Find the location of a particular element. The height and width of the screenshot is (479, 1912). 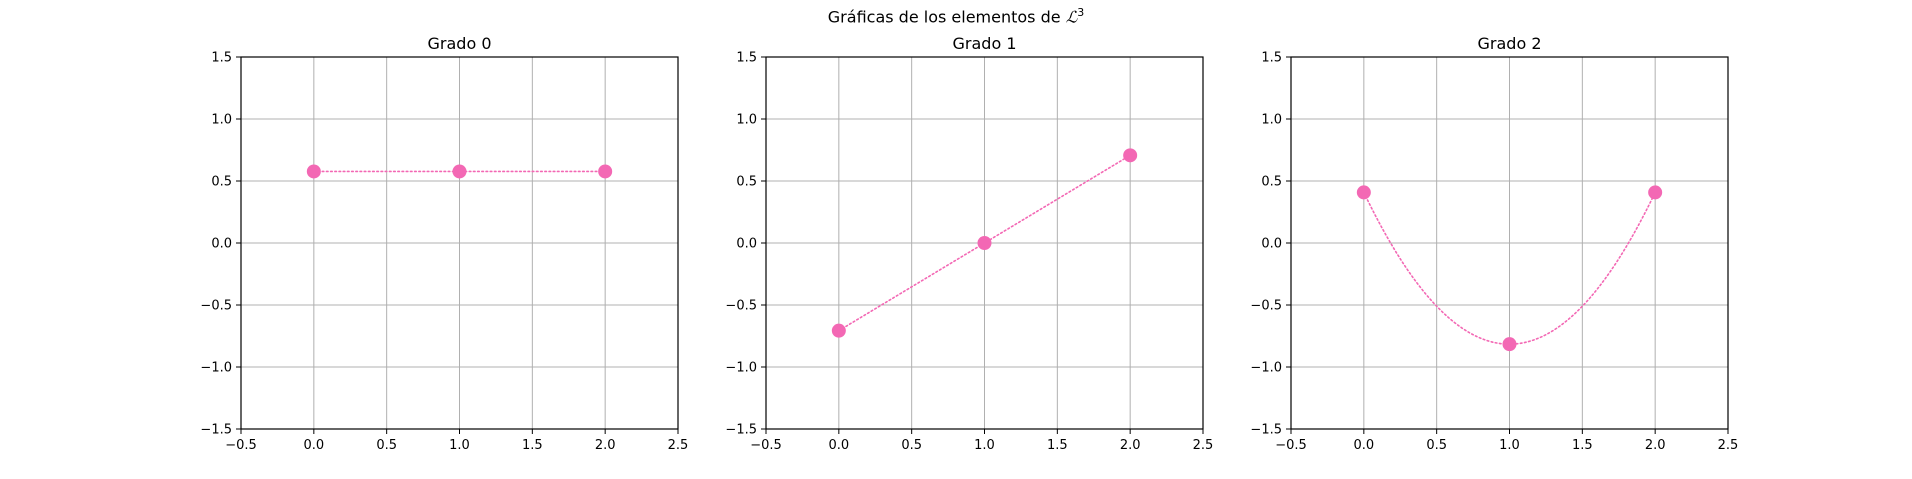

chart-title: Grado 0 is located at coordinates (460, 43).